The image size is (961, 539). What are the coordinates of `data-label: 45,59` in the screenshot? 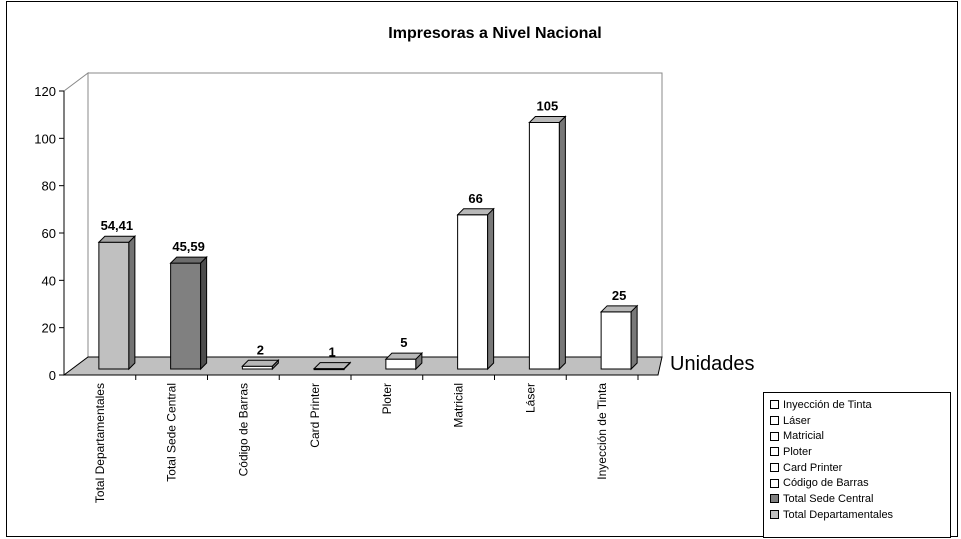 It's located at (188, 246).